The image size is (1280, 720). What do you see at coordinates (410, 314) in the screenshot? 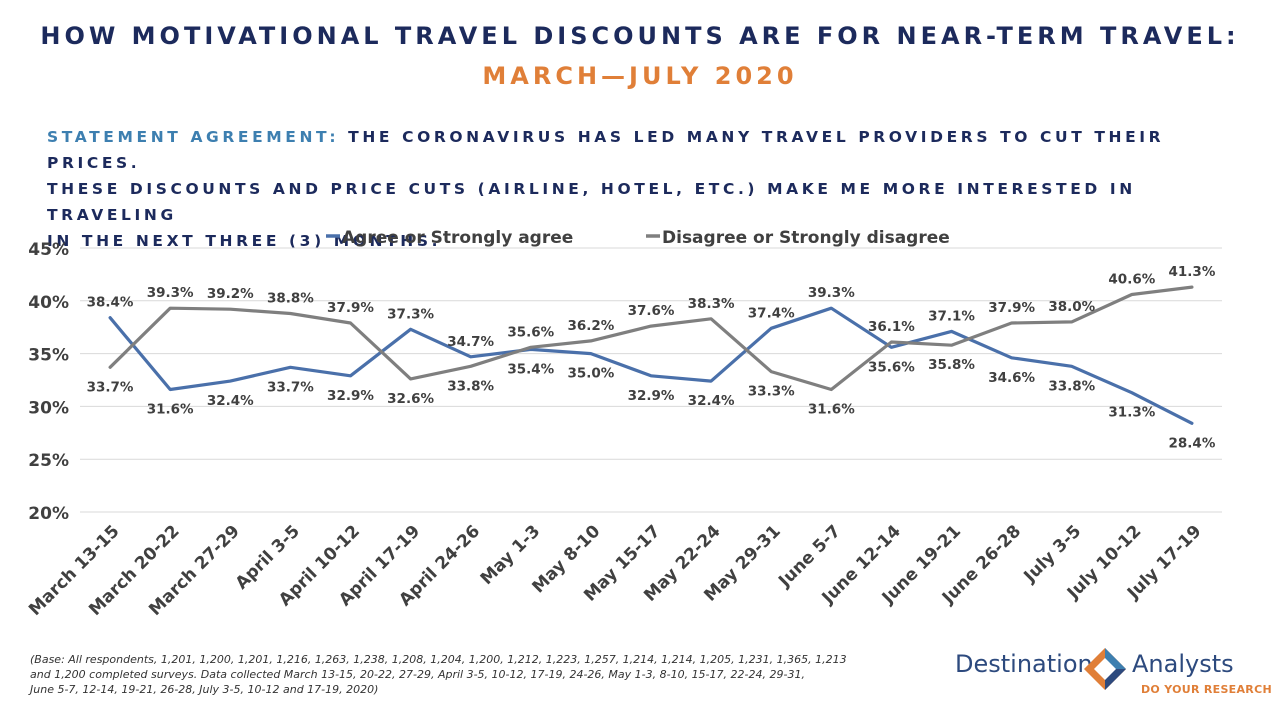
I see `data-label: 37.3%` at bounding box center [410, 314].